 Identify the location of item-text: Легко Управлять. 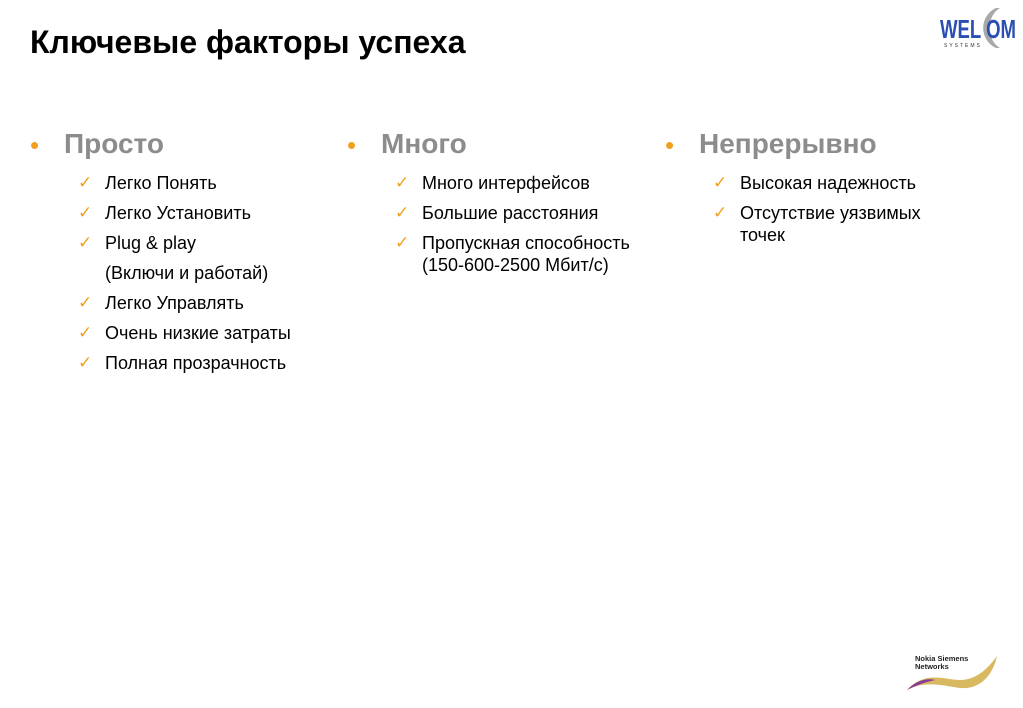
(174, 303).